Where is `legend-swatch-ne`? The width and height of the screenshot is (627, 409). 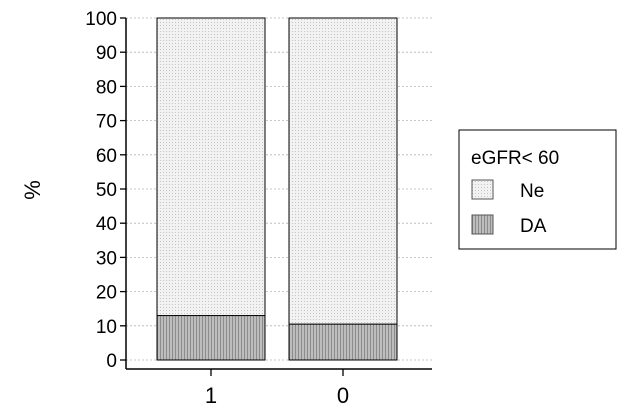 legend-swatch-ne is located at coordinates (482, 189).